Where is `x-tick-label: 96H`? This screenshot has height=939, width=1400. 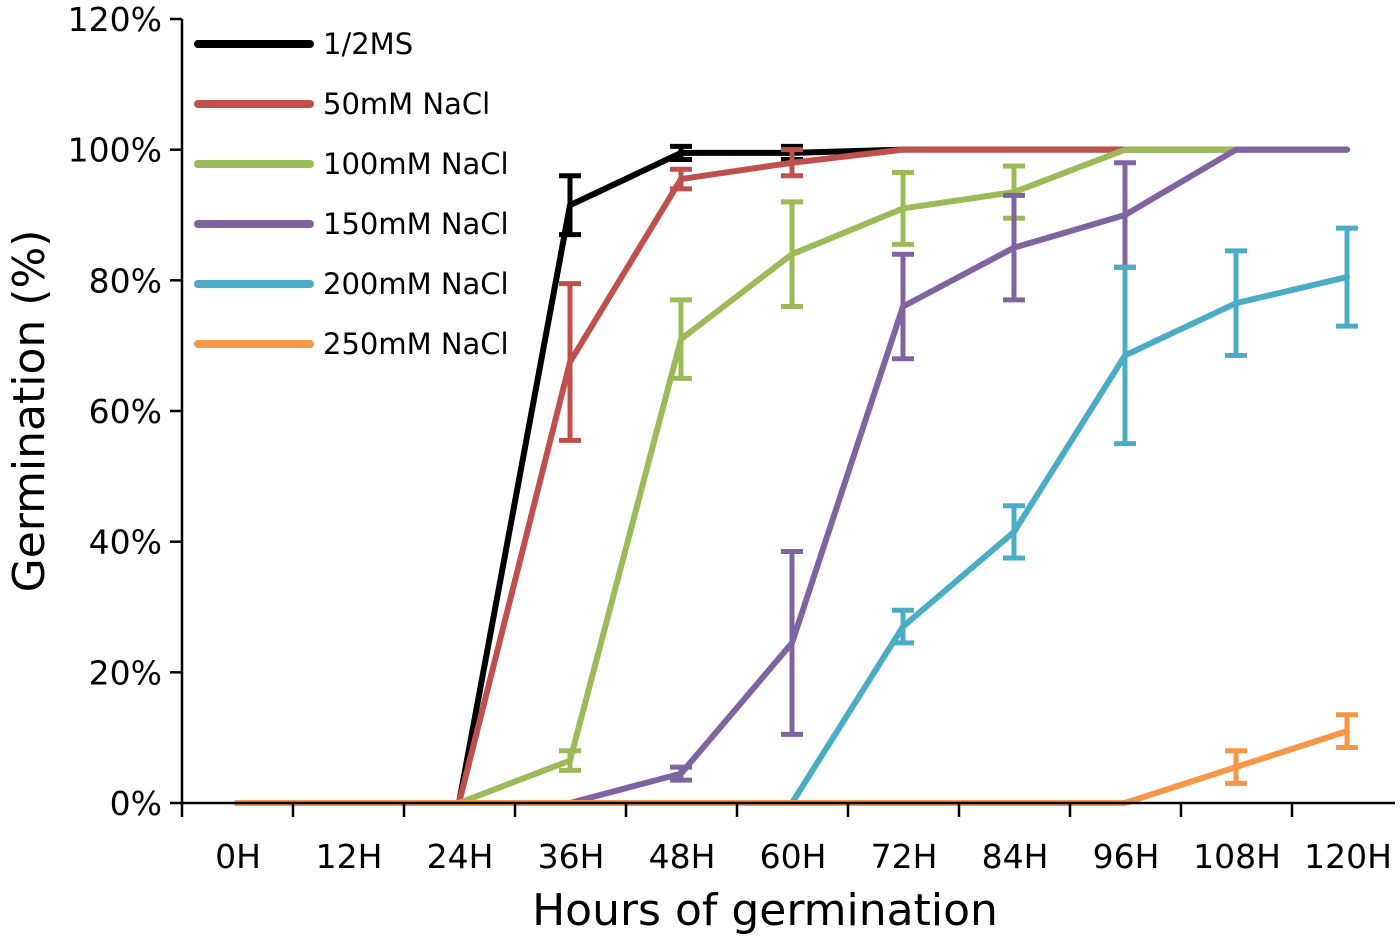 x-tick-label: 96H is located at coordinates (1126, 856).